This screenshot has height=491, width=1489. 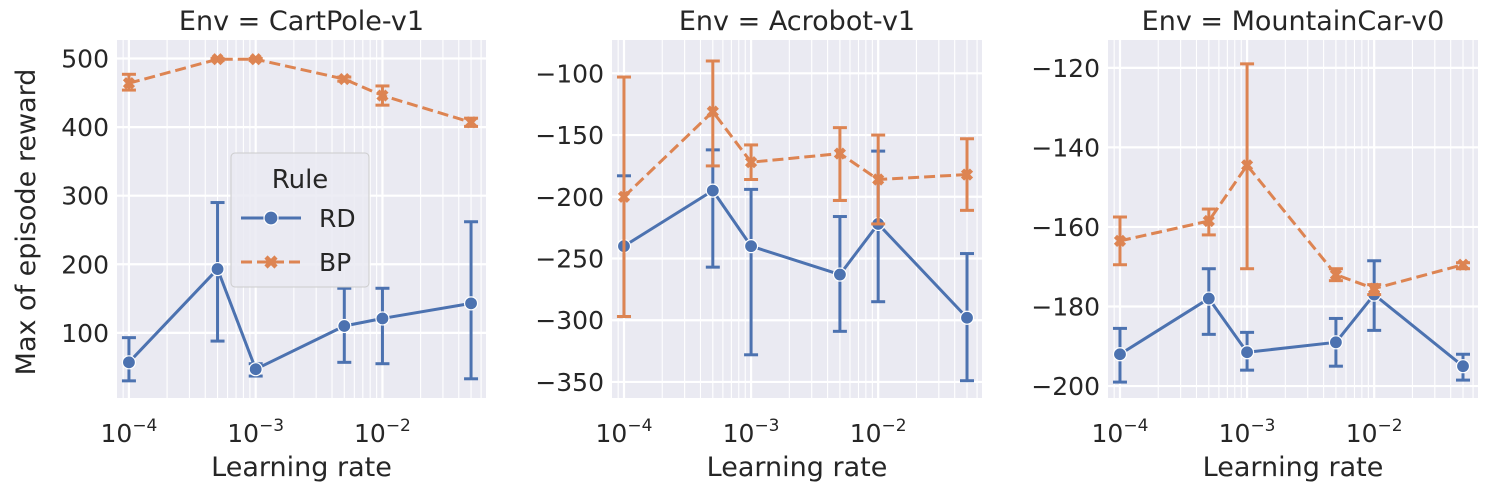 I want to click on y-tick-label: −100, so click(x=569, y=73).